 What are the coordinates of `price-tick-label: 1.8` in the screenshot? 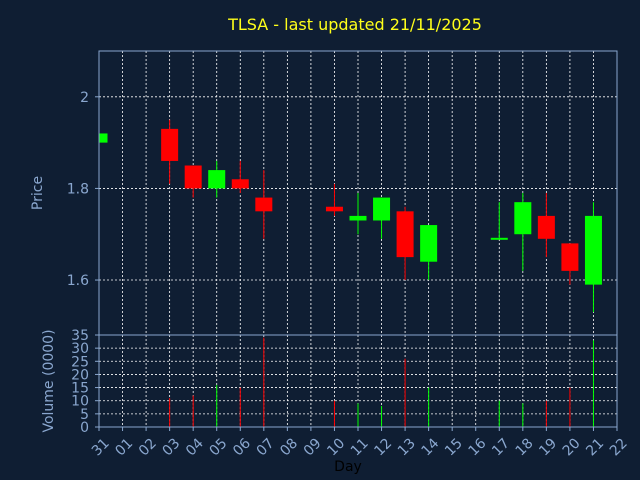 It's located at (78, 189).